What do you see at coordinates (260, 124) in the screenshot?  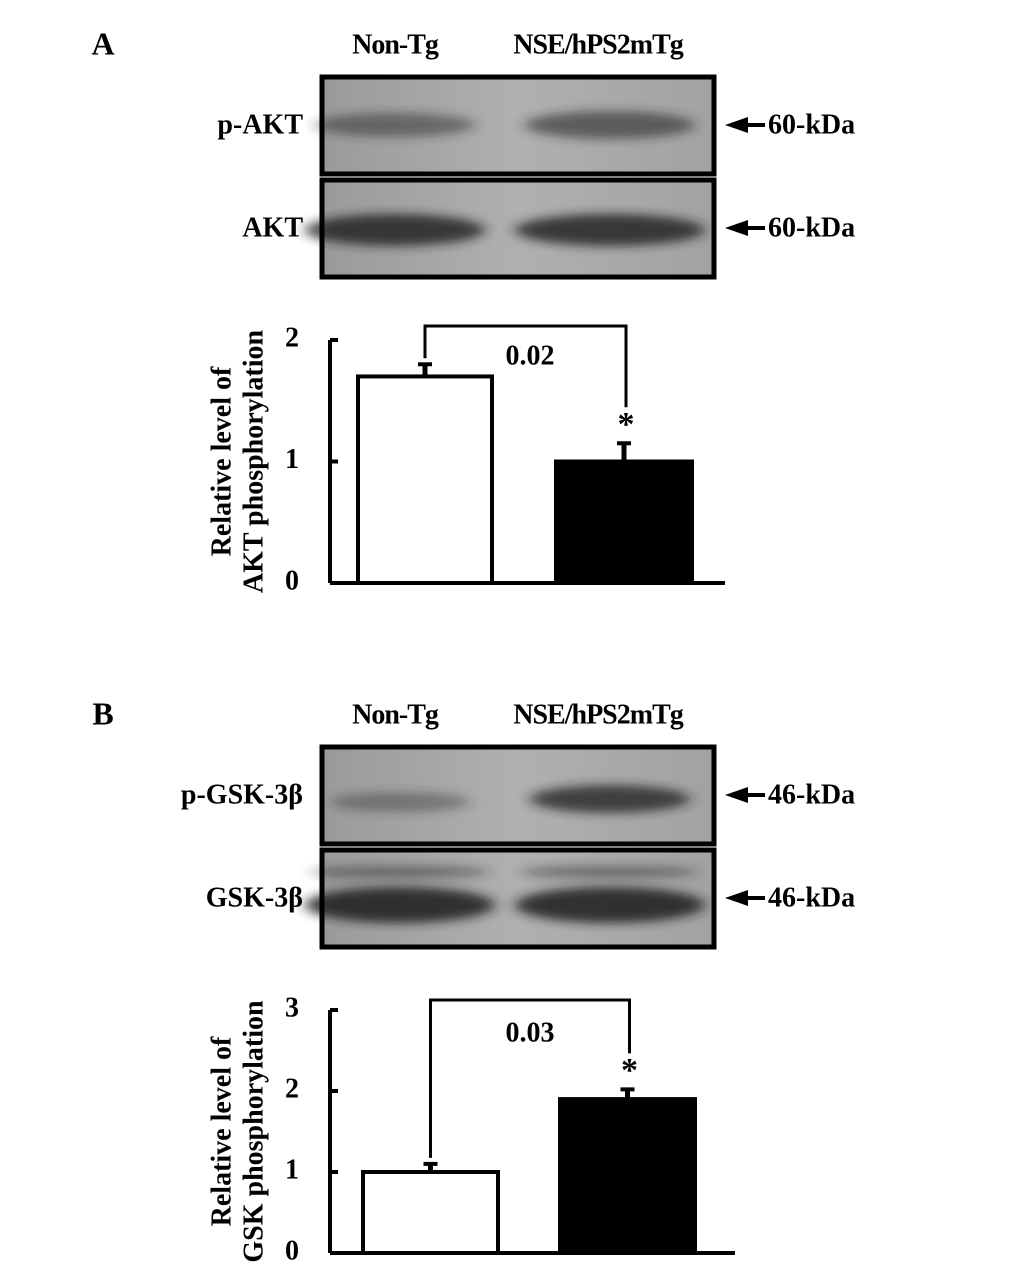 I see `blot-label: p-AKT` at bounding box center [260, 124].